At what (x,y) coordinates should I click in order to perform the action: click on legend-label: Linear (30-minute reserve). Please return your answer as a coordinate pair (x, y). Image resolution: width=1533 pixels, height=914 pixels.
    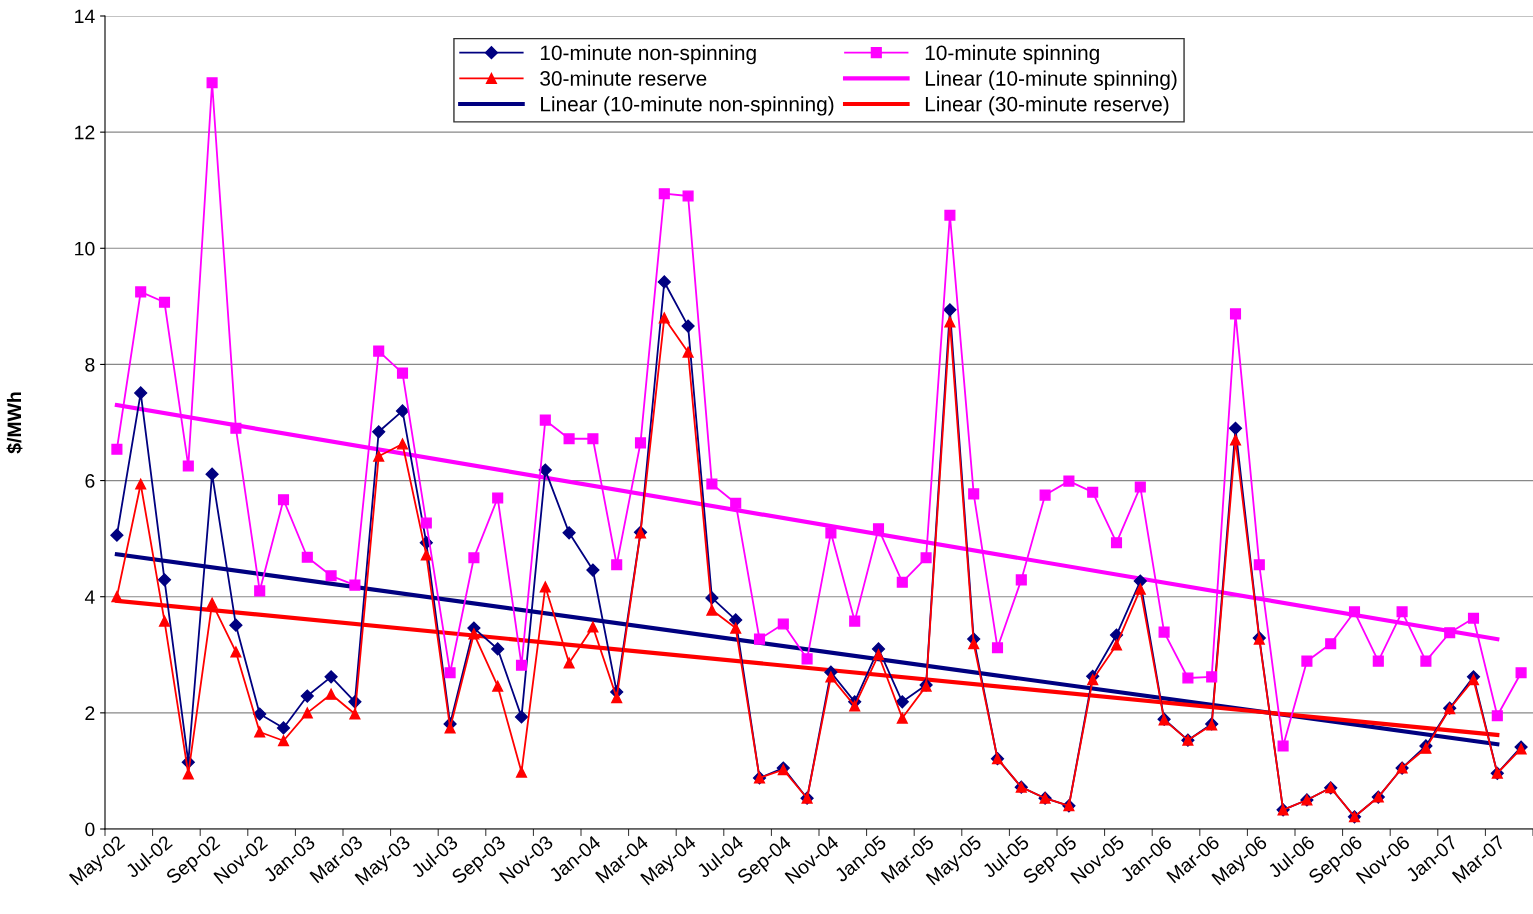
    Looking at the image, I should click on (1047, 106).